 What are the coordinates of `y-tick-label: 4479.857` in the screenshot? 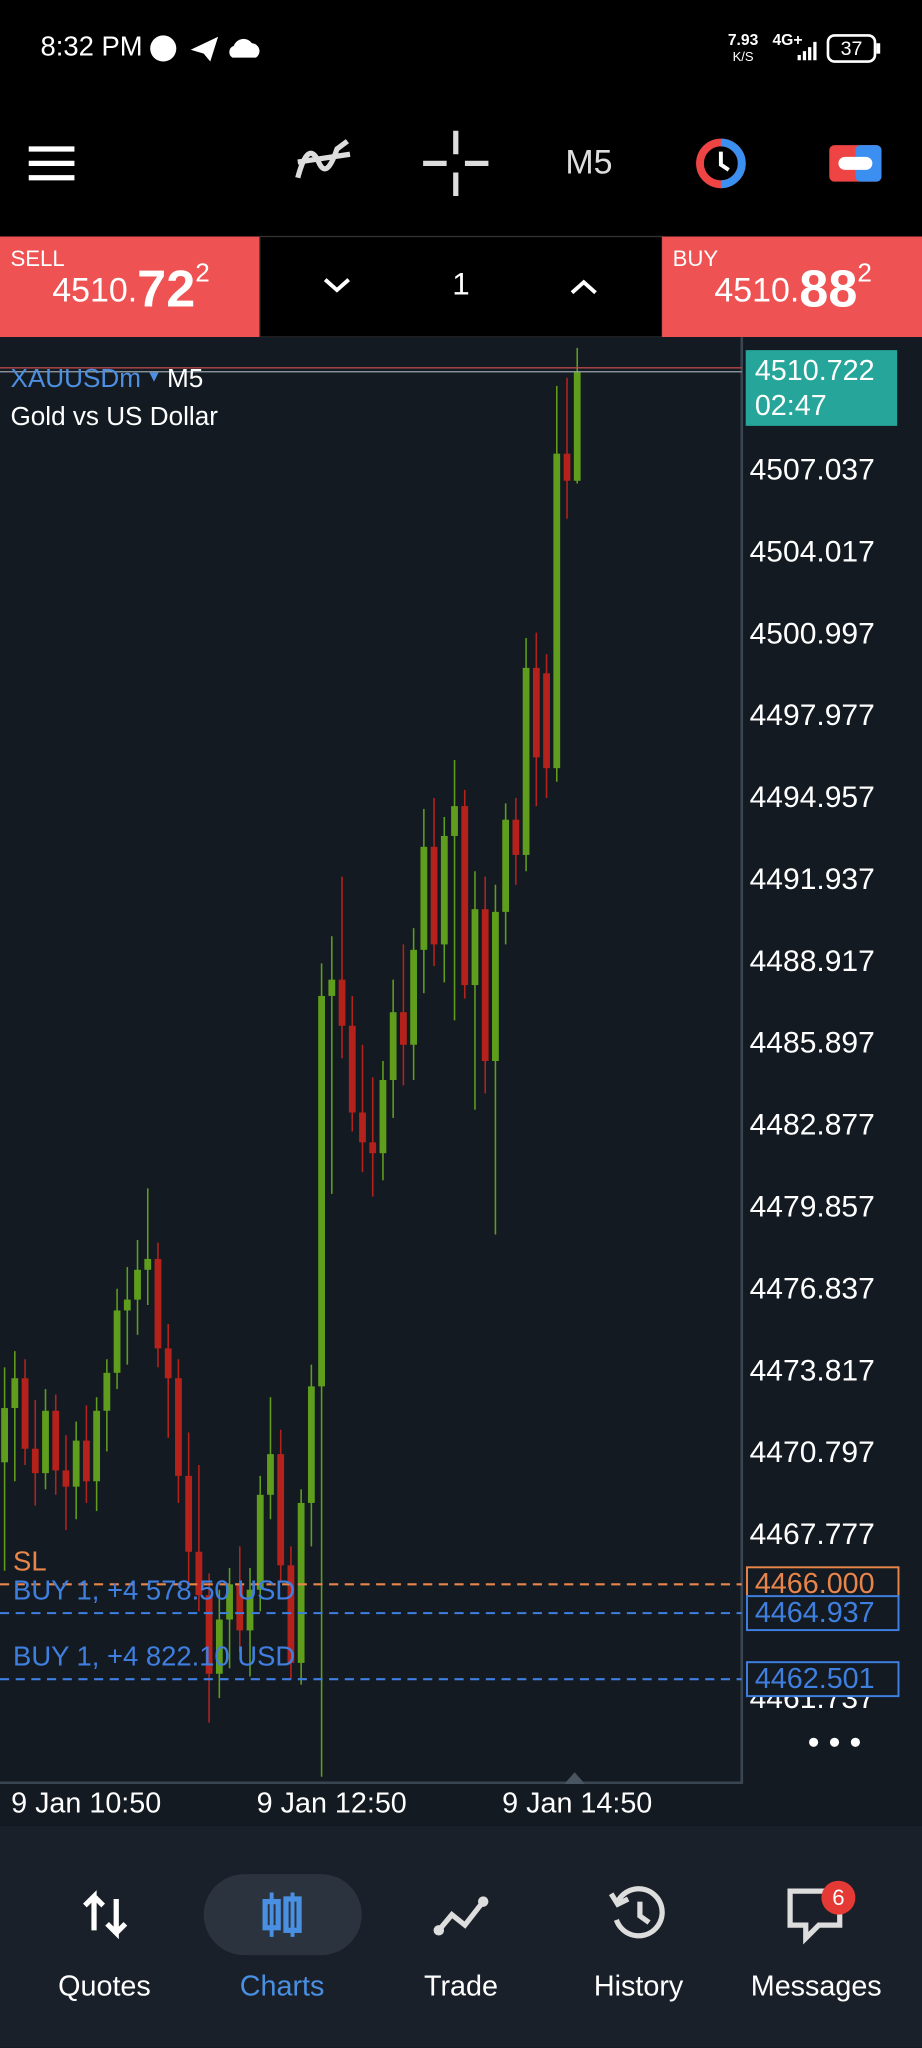 It's located at (812, 1207).